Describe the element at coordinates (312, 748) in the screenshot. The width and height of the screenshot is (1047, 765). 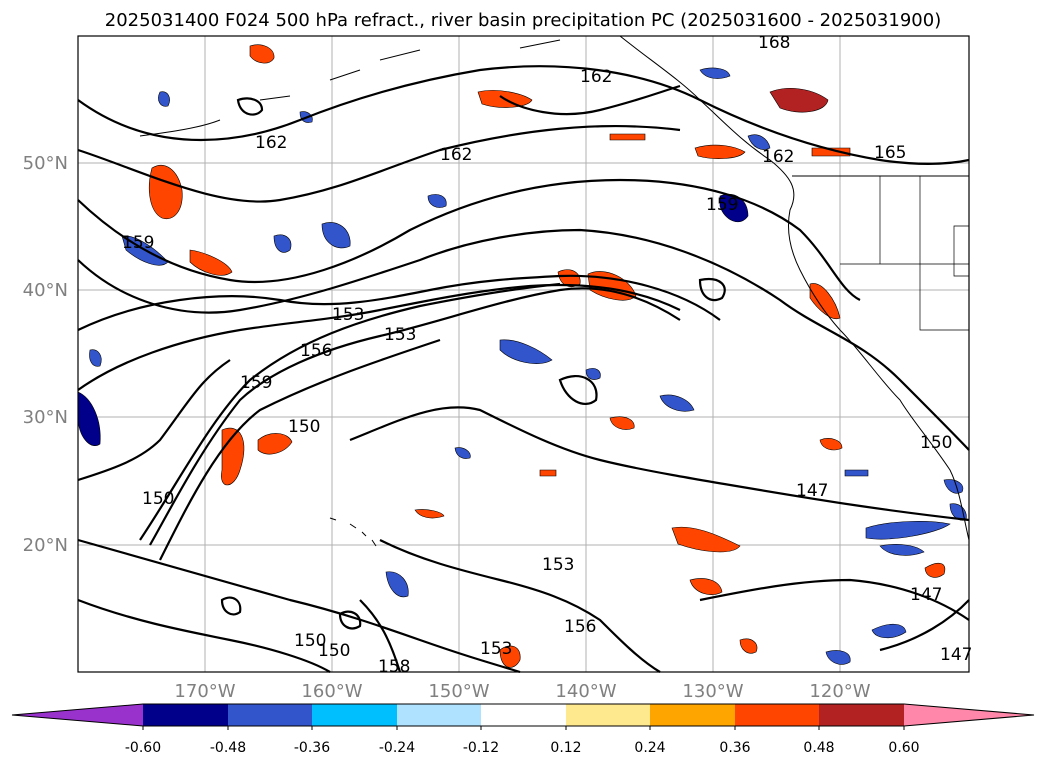
I see `colorbar-tick-label: -0.36` at that location.